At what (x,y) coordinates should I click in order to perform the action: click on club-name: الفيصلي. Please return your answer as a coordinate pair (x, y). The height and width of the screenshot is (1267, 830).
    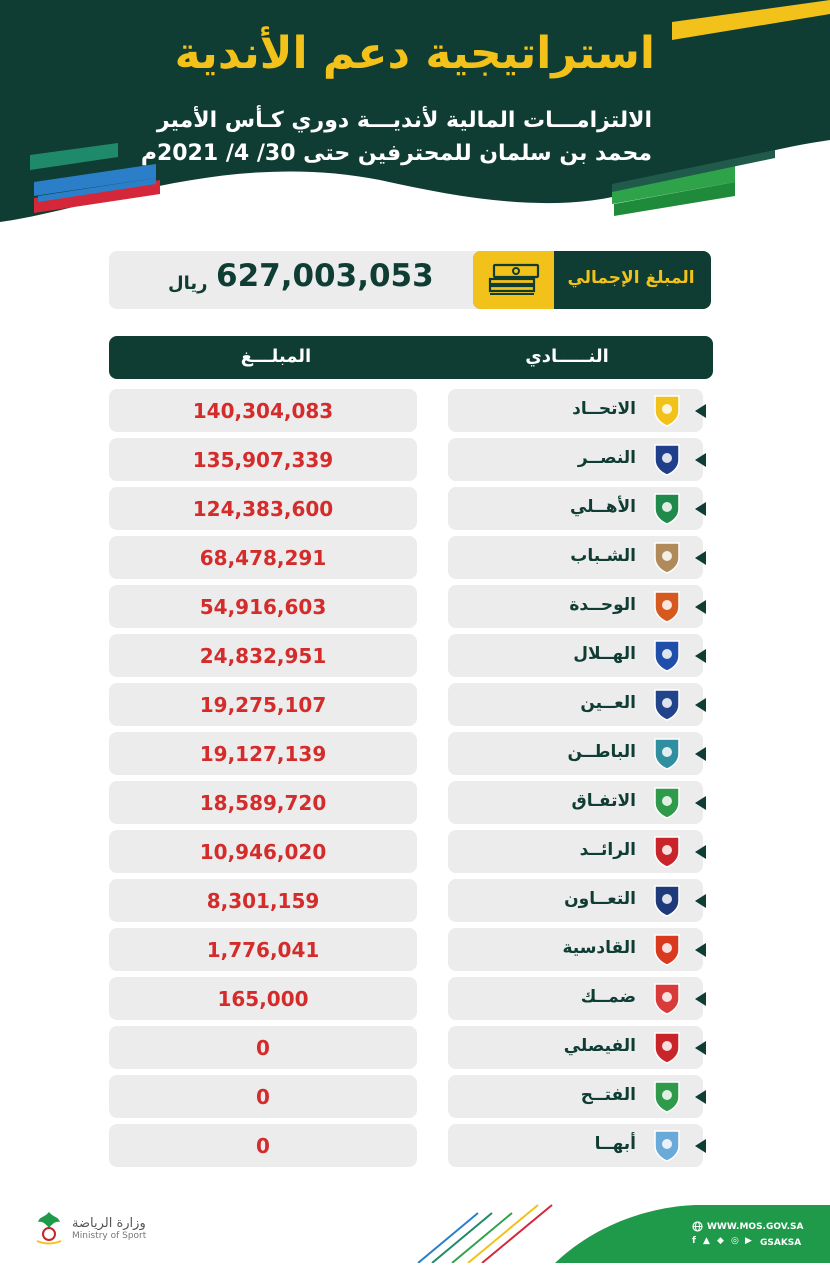
    Looking at the image, I should click on (599, 1046).